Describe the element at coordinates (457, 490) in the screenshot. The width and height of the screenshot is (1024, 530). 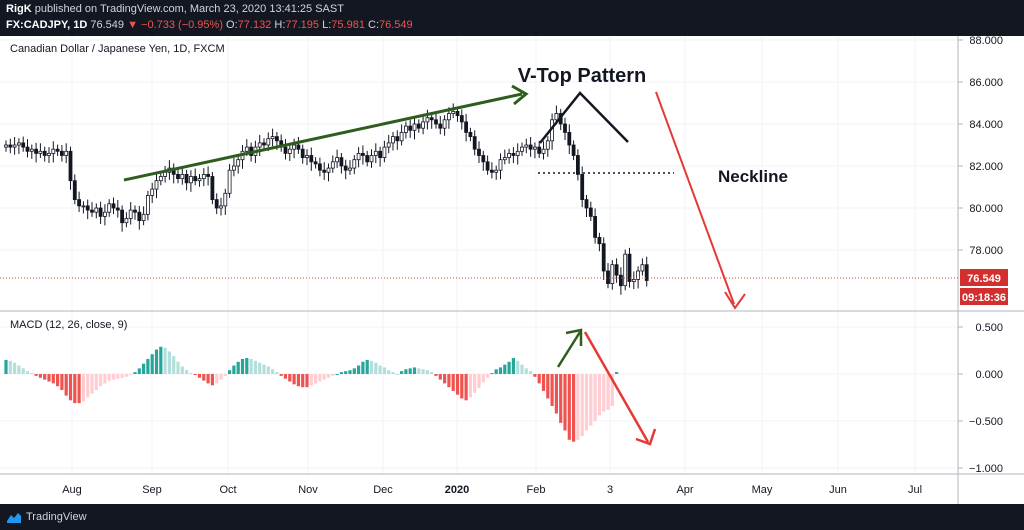
I see `time-tick-label: 2020` at that location.